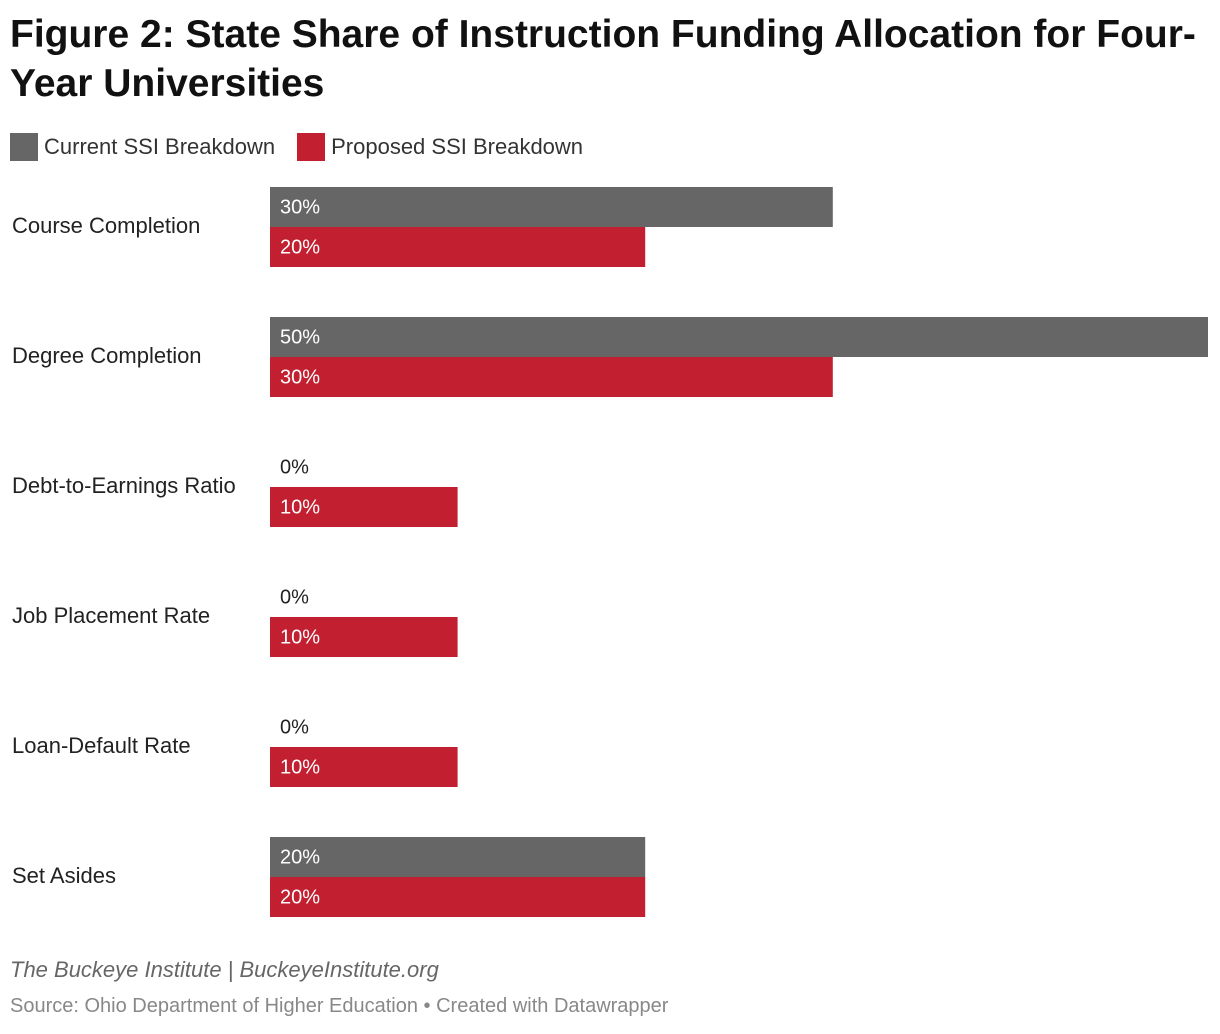  I want to click on value-label-proposed-course-completion: 20%, so click(300, 247).